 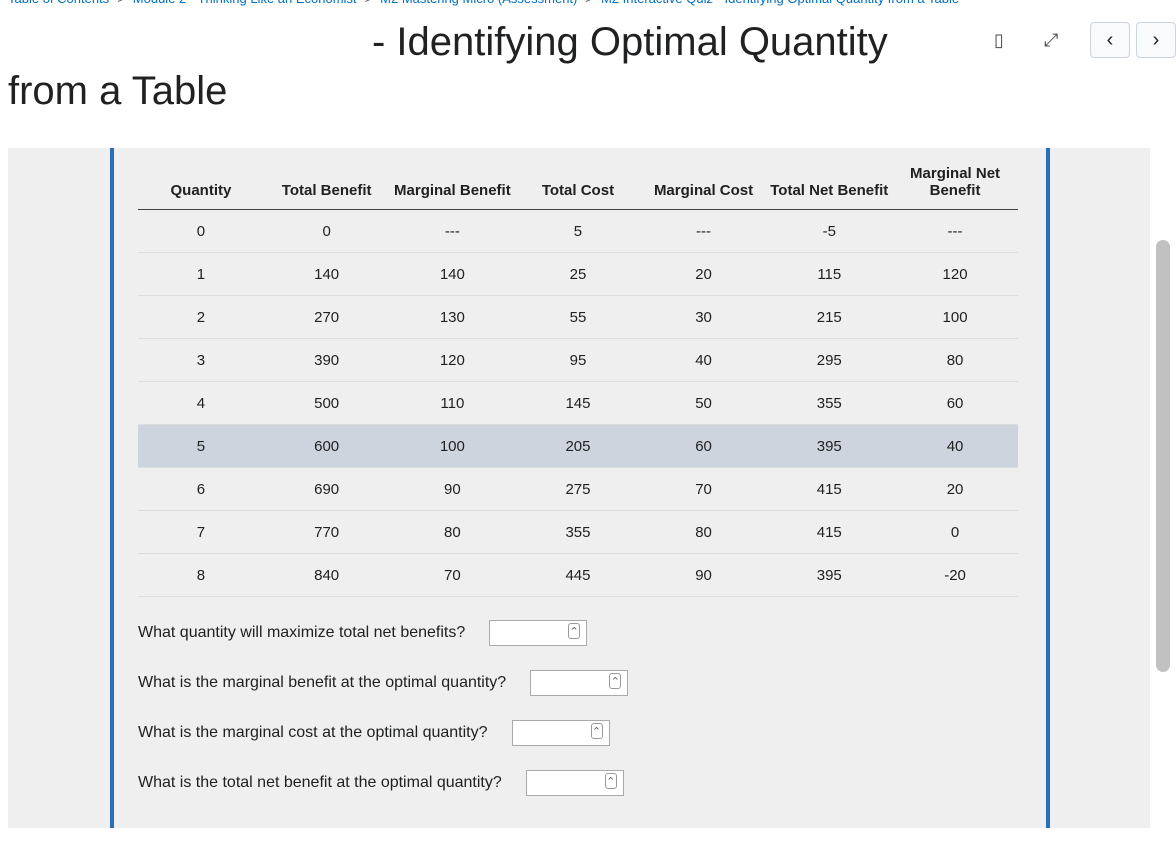 I want to click on table-row: 3 390 120 95 40 295 80, so click(x=578, y=360).